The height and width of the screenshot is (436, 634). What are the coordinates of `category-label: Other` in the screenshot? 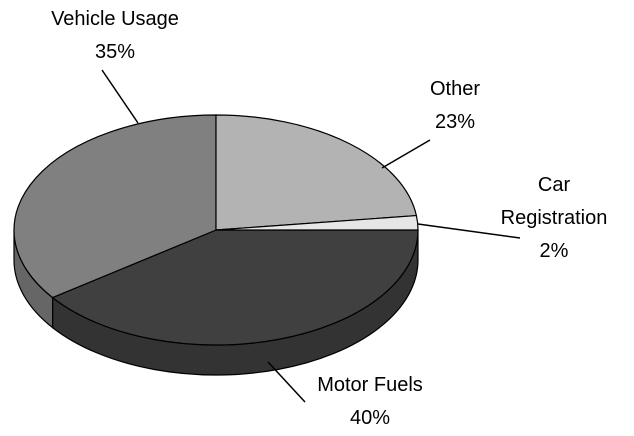 It's located at (455, 89).